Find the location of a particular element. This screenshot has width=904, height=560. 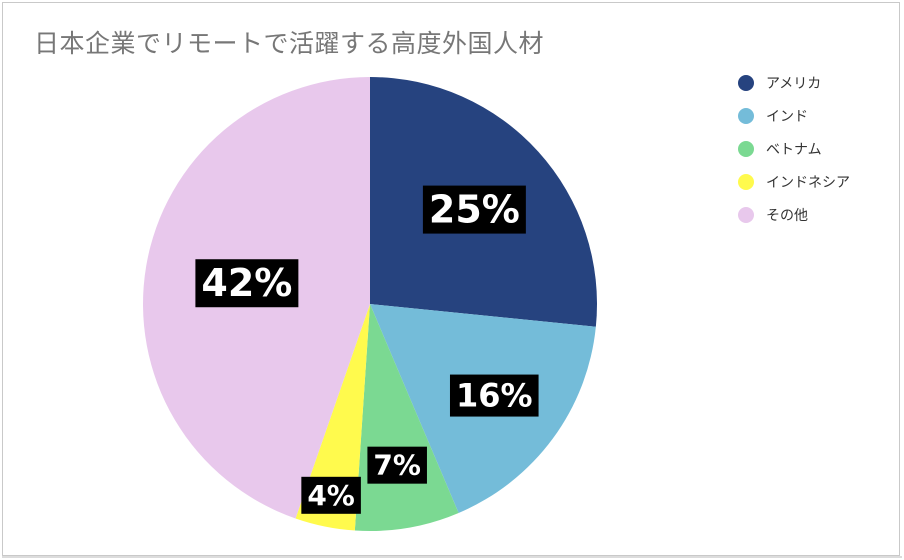

legend-label-indonesia: インドネシア is located at coordinates (808, 183).